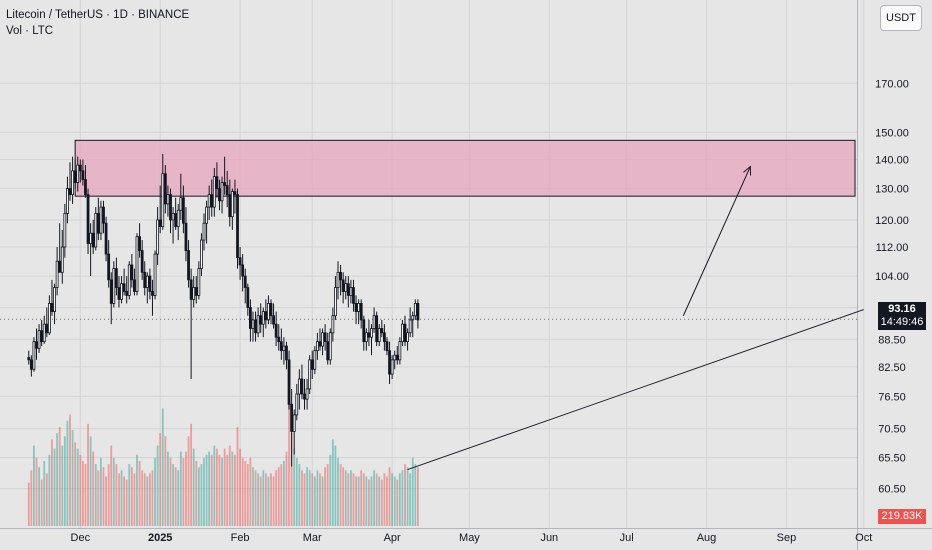 This screenshot has height=550, width=932. What do you see at coordinates (901, 18) in the screenshot?
I see `currency-button: USDT` at bounding box center [901, 18].